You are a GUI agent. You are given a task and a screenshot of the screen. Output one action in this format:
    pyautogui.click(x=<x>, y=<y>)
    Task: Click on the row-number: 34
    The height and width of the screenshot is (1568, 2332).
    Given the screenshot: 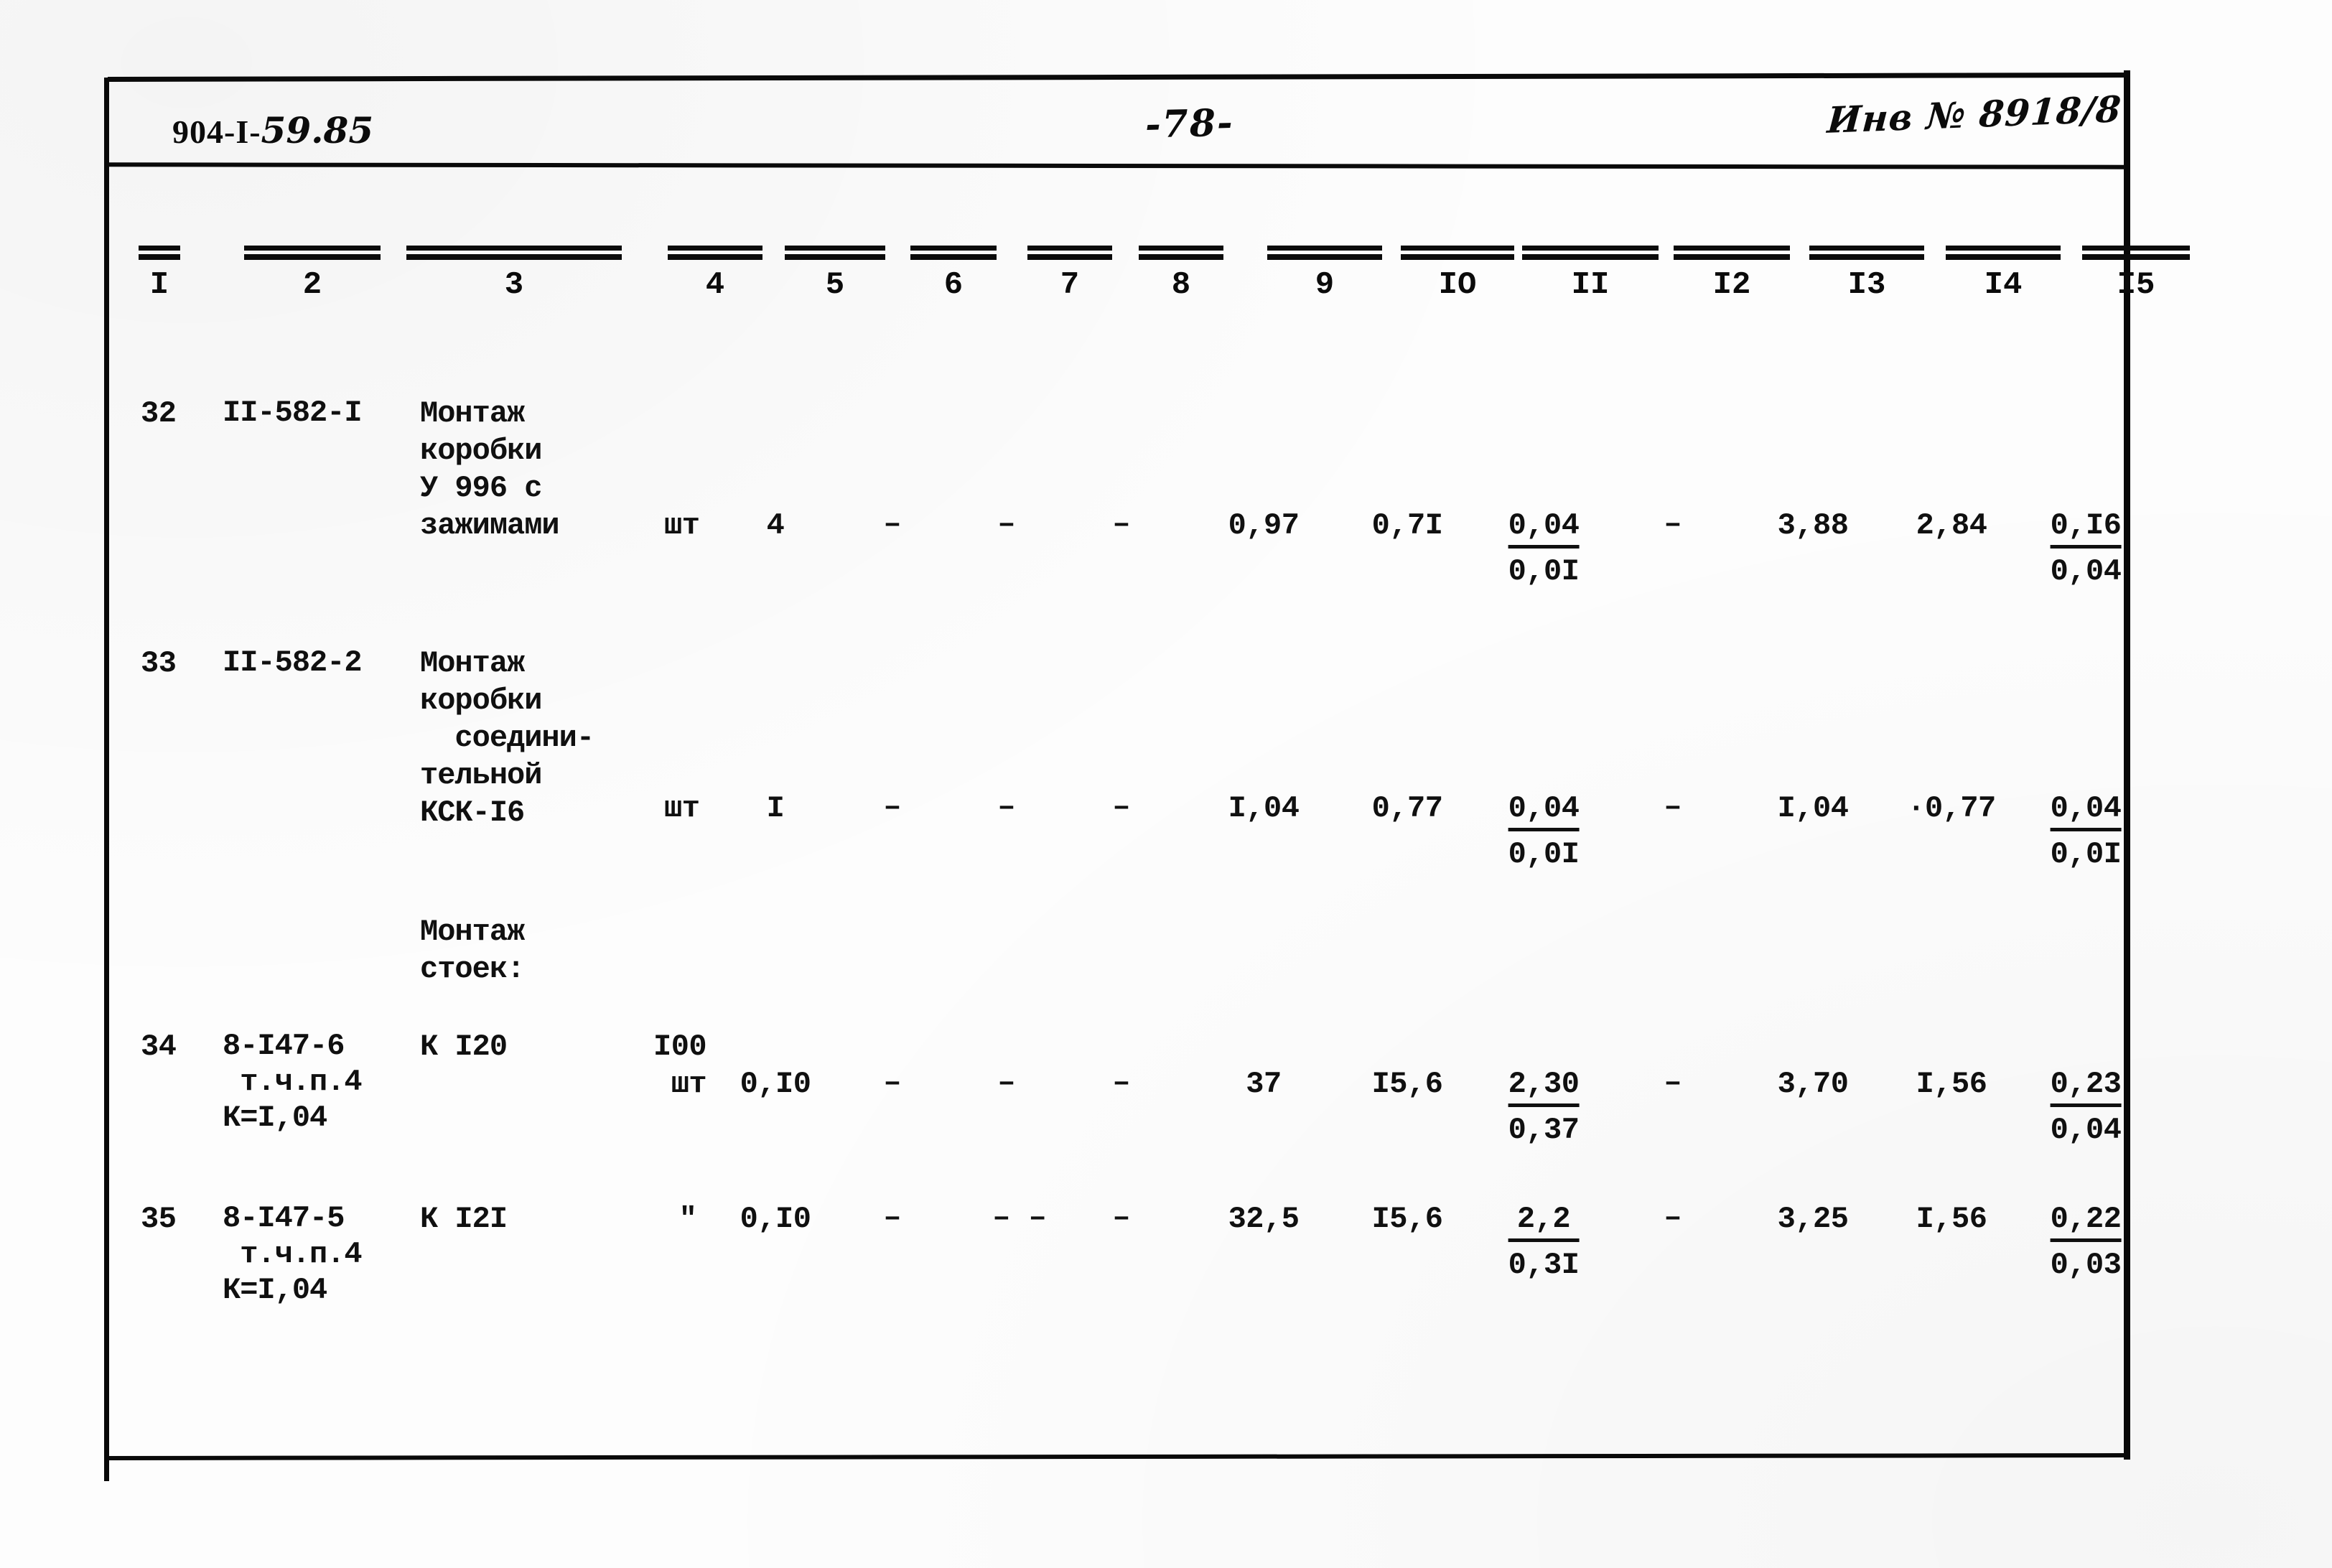 What is the action you would take?
    pyautogui.click(x=159, y=1047)
    